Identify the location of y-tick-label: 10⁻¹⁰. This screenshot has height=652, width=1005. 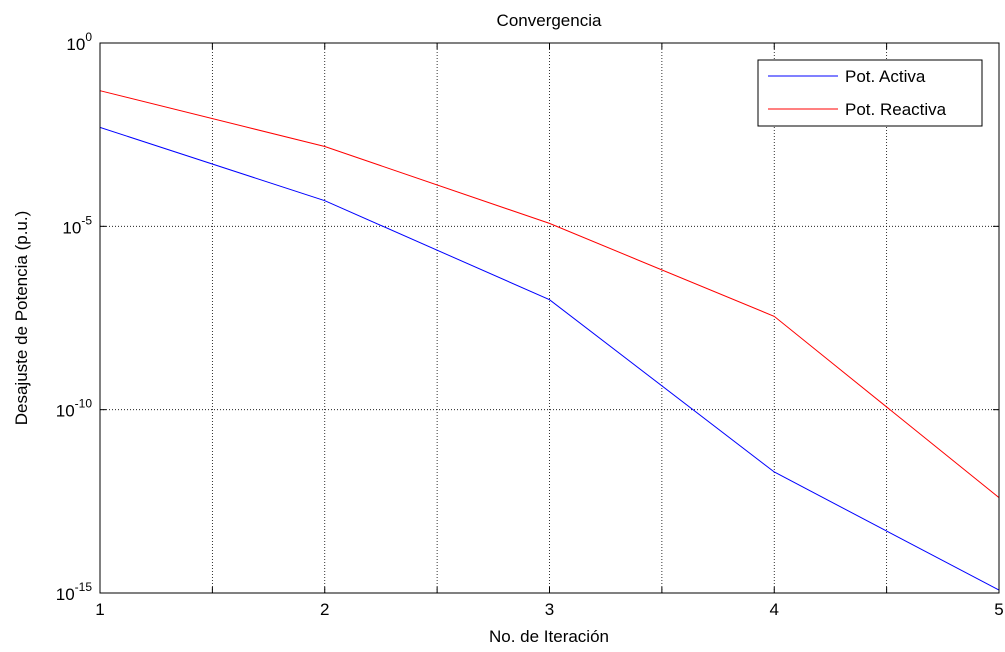
(74, 409).